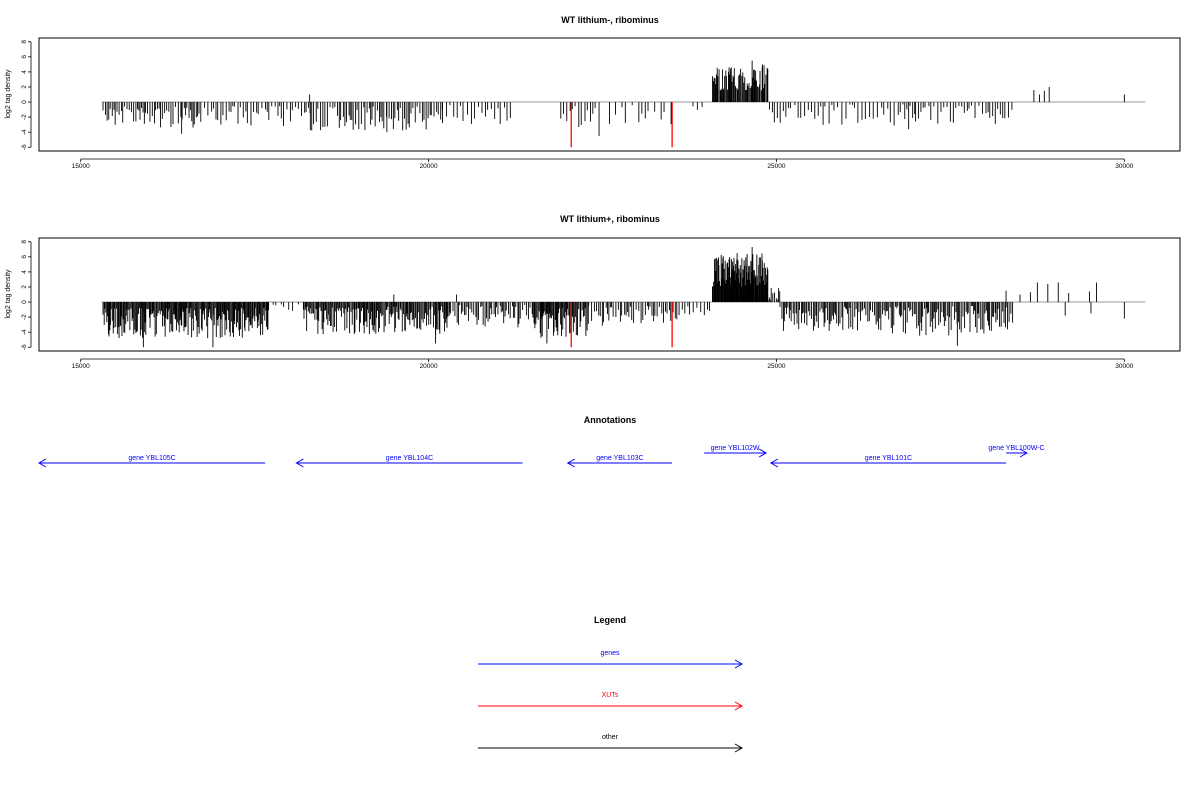 This screenshot has width=1200, height=805. I want to click on legend-item: other, so click(611, 743).